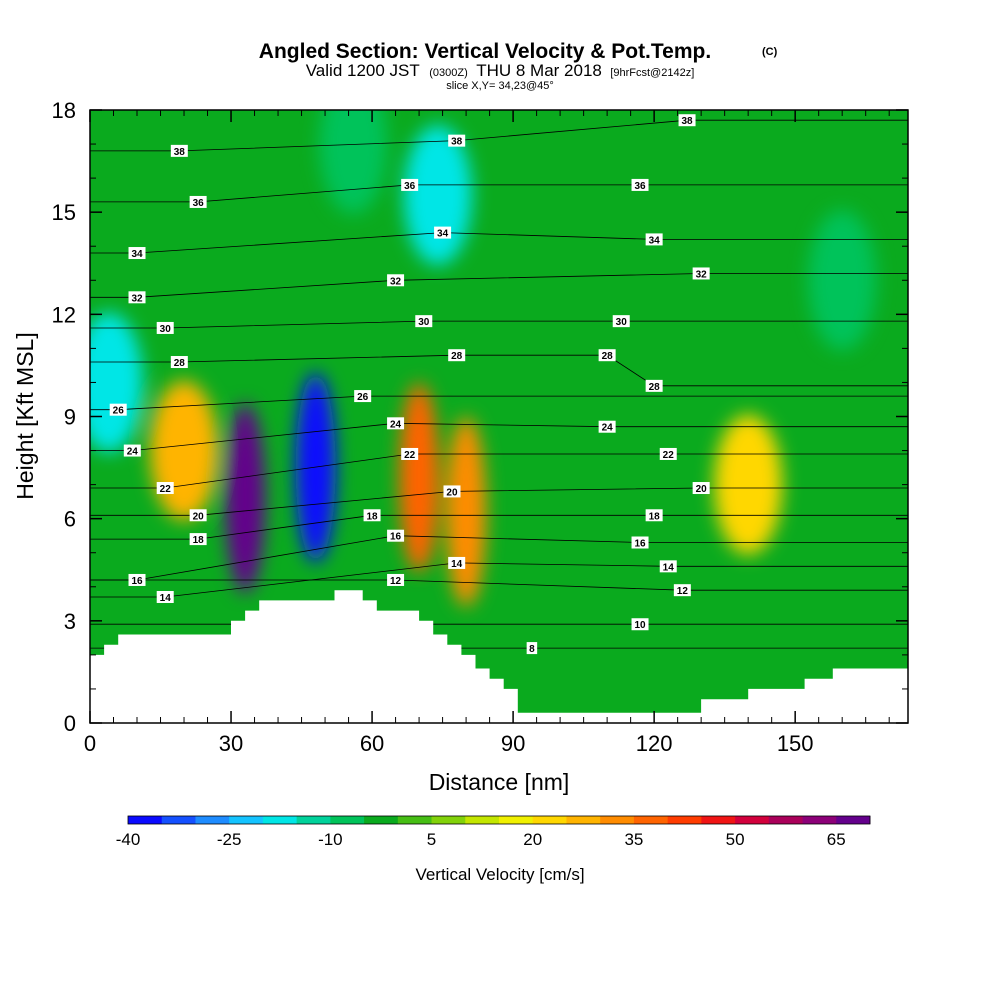 This screenshot has width=1000, height=1000. I want to click on contour-label-text: 34, so click(137, 254).